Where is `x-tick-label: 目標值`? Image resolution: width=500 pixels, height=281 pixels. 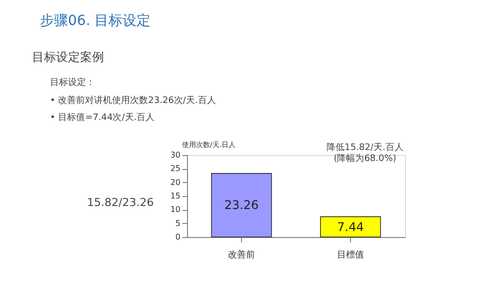
x-tick-label: 目標值 is located at coordinates (350, 255).